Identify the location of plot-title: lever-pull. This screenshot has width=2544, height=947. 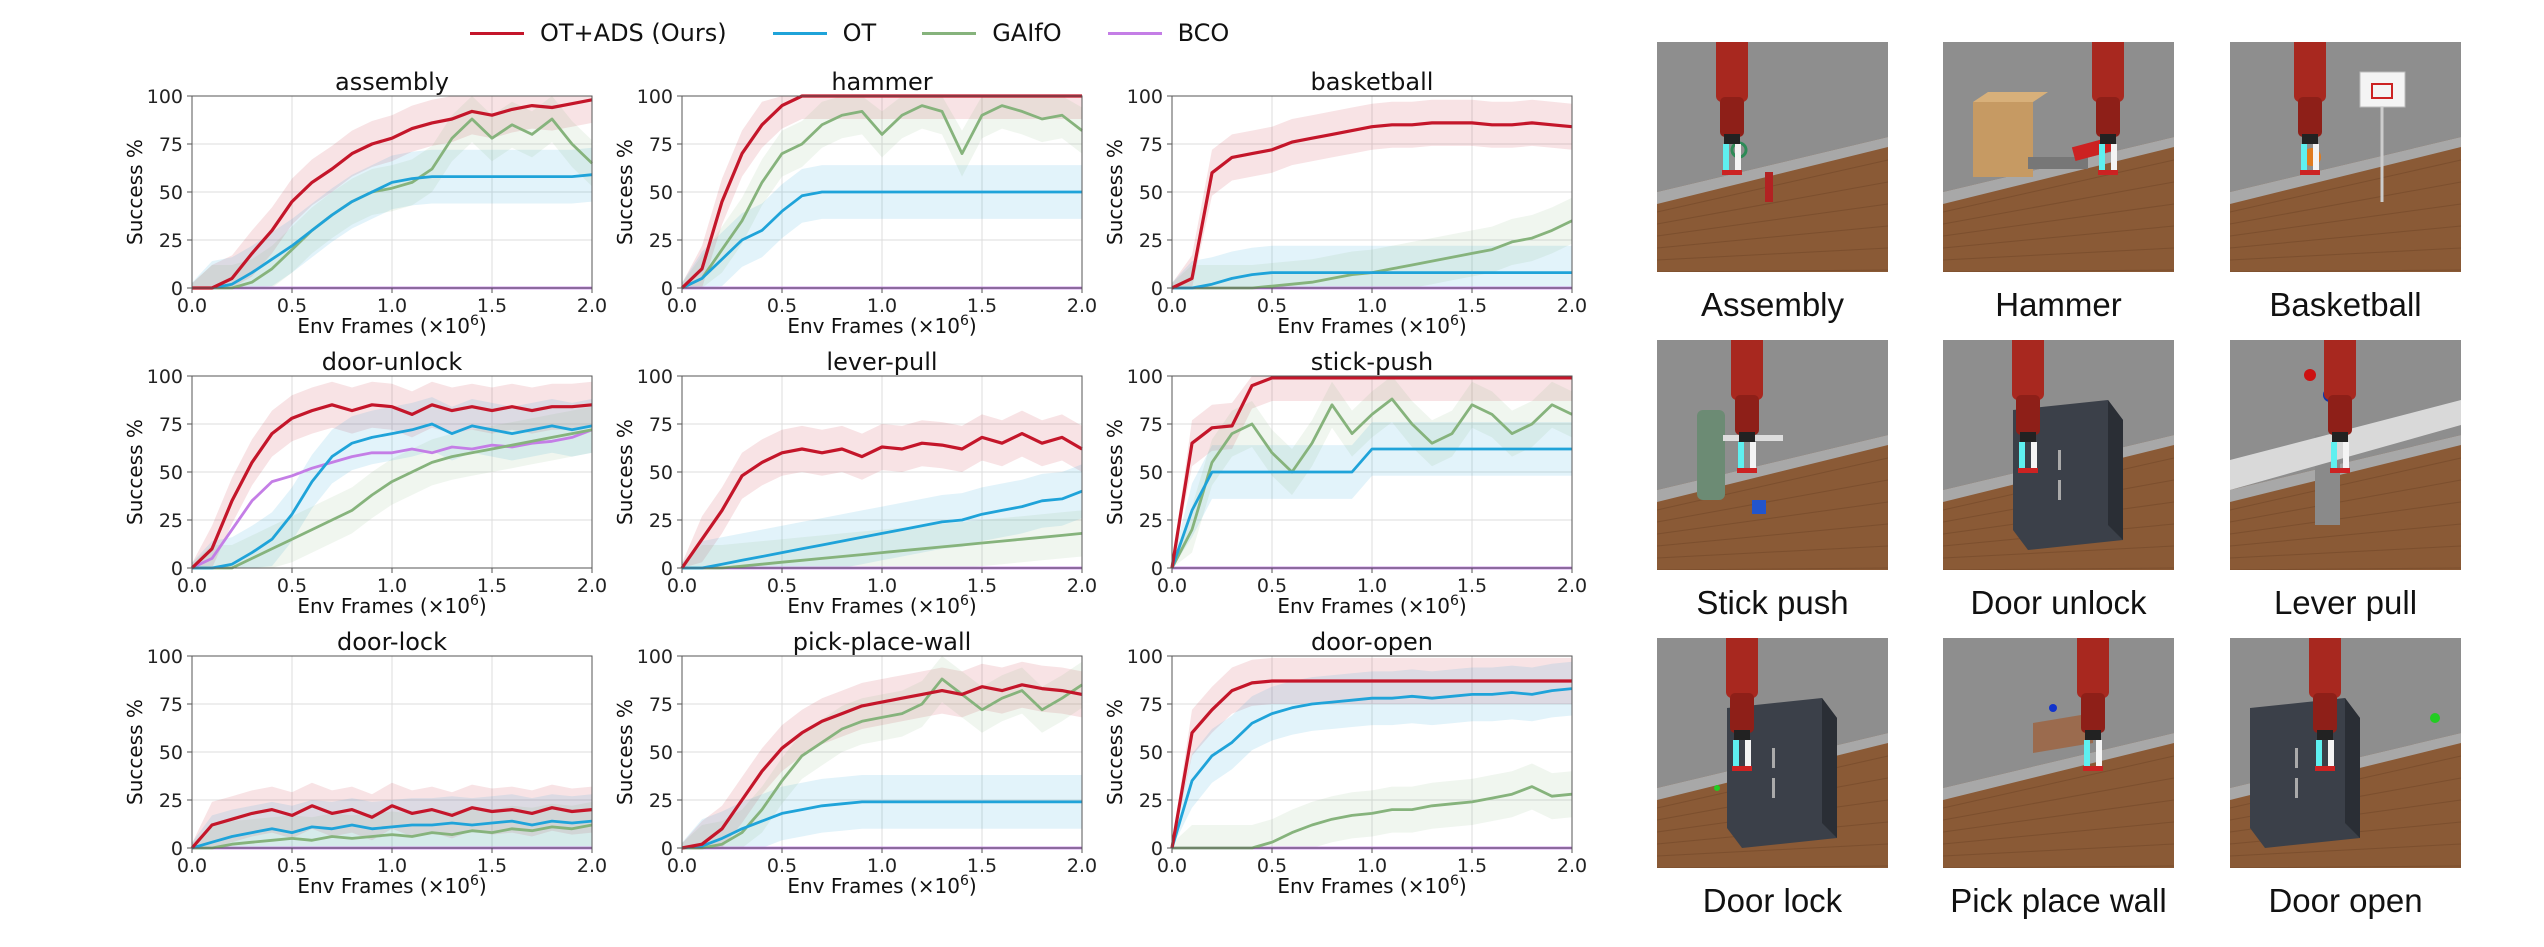
(882, 362).